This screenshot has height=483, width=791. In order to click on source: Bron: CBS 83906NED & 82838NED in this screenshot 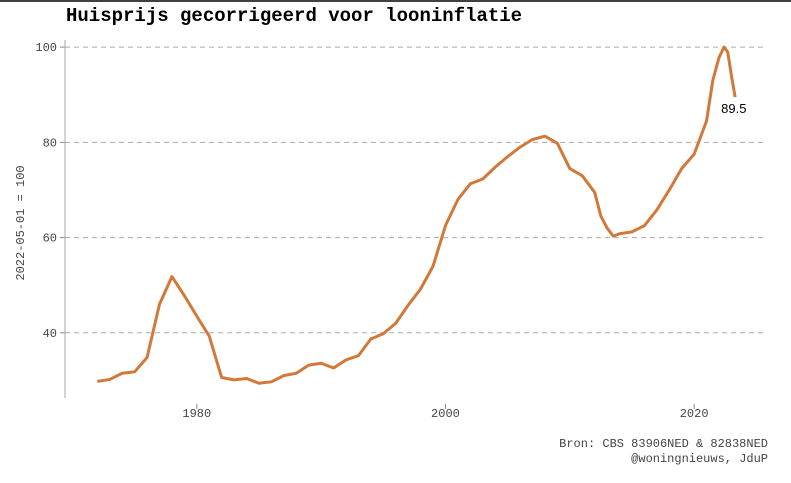, I will do `click(663, 444)`.